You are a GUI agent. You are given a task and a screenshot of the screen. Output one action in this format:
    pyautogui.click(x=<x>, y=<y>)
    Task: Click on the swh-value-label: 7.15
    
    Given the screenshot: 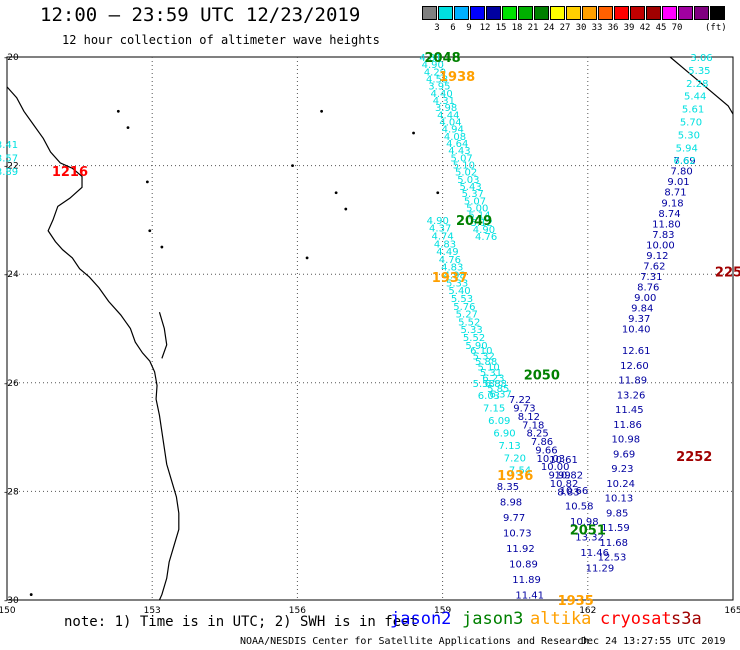 What is the action you would take?
    pyautogui.click(x=494, y=409)
    